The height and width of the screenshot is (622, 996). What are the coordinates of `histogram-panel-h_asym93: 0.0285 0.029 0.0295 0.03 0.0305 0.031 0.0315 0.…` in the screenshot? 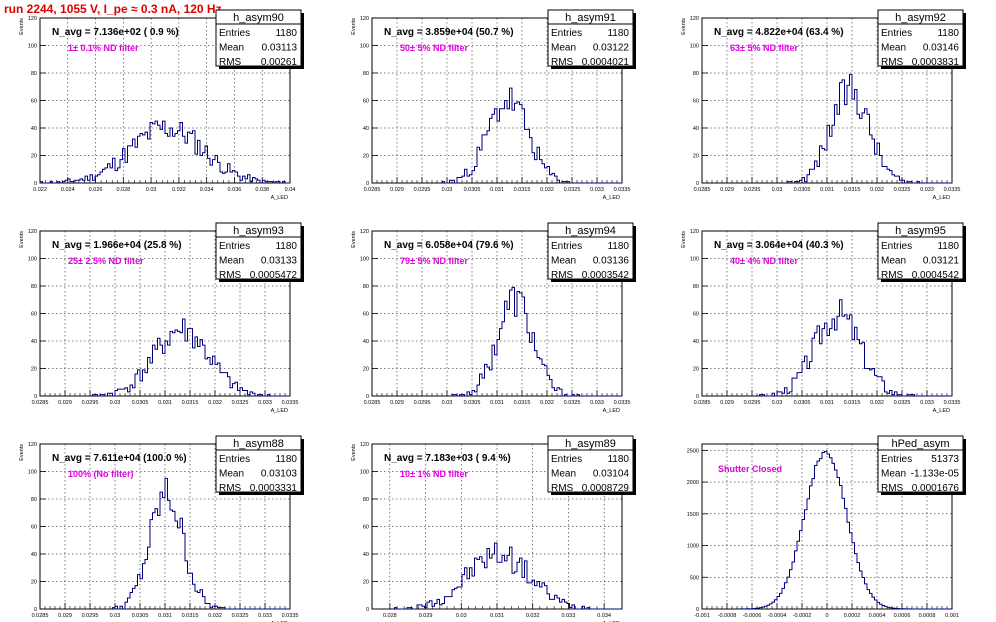 It's located at (161, 318).